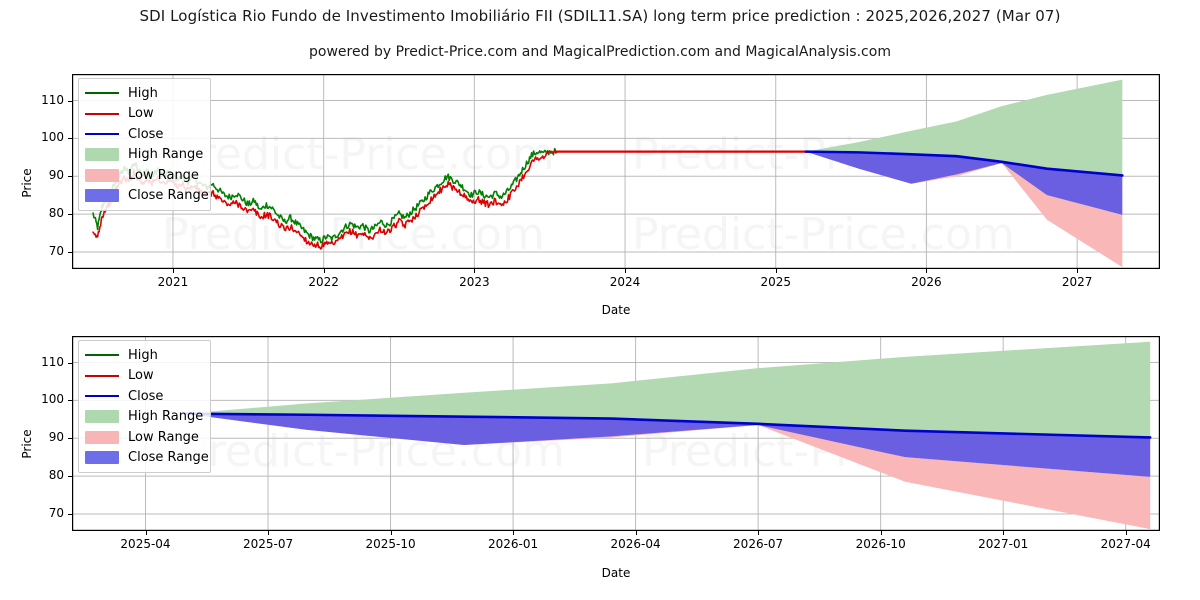 The image size is (1200, 600). I want to click on top-chart-y-tick: 80, so click(56, 213).